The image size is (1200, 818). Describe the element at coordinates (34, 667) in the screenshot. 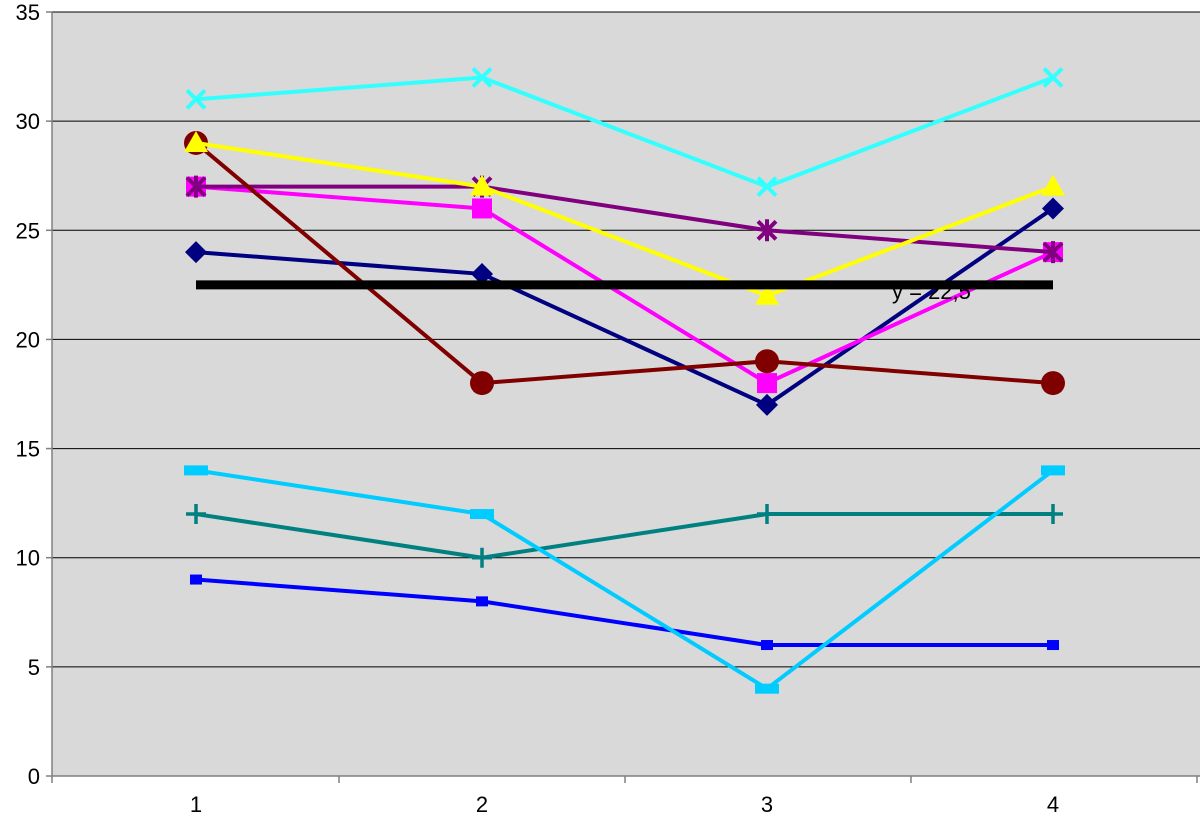

I see `y-tick-label: 5` at that location.